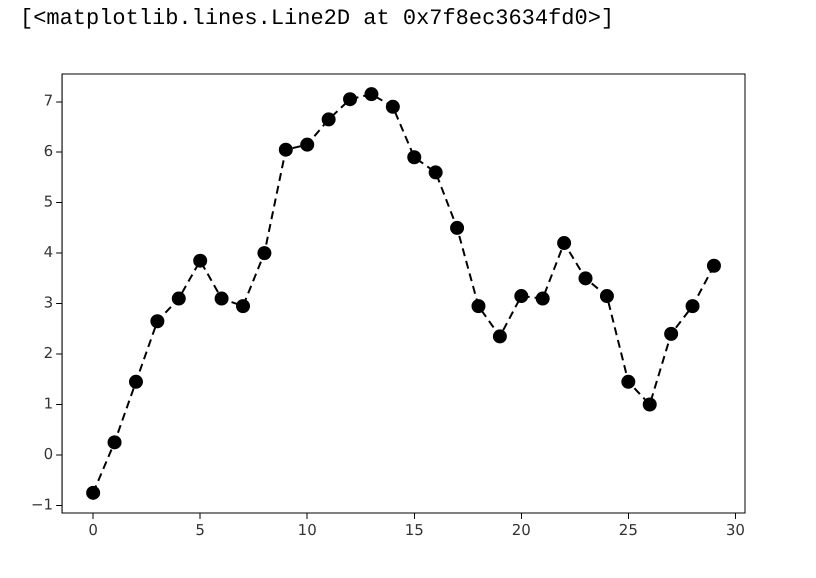 This screenshot has height=578, width=816. What do you see at coordinates (49, 453) in the screenshot?
I see `y-tick-label: 0` at bounding box center [49, 453].